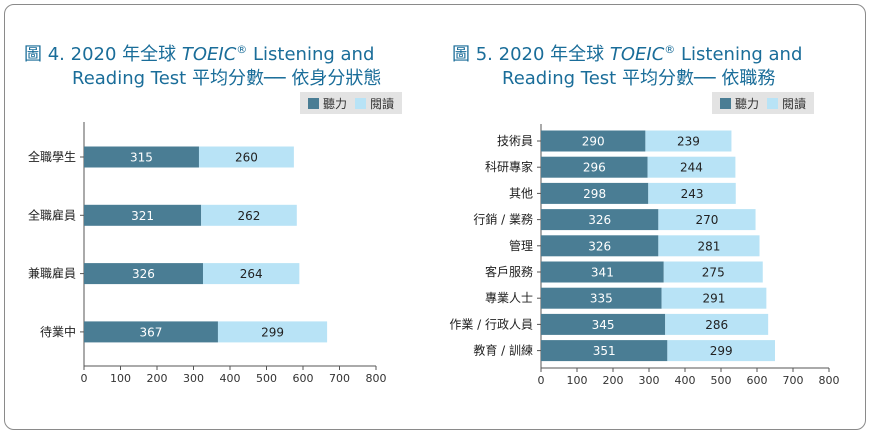 This screenshot has height=435, width=872. I want to click on data-label: 260, so click(246, 158).